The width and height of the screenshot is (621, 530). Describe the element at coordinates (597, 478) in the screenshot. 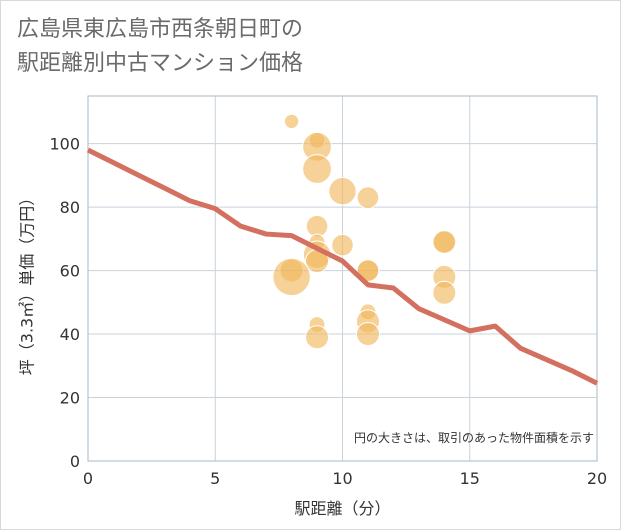

I see `x-tick-label: 20` at that location.